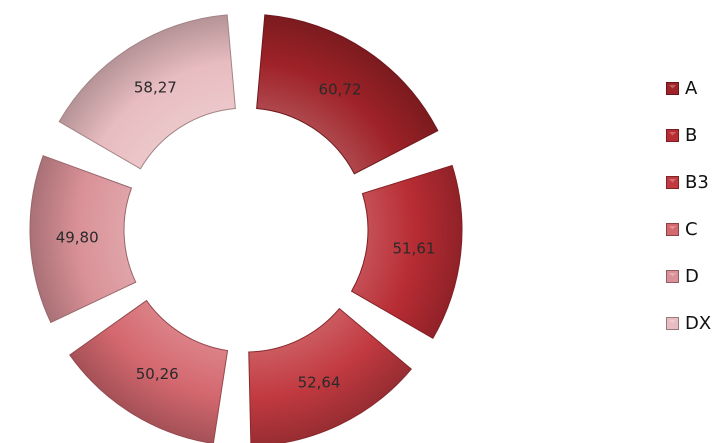  What do you see at coordinates (672, 276) in the screenshot?
I see `legend-swatch-d` at bounding box center [672, 276].